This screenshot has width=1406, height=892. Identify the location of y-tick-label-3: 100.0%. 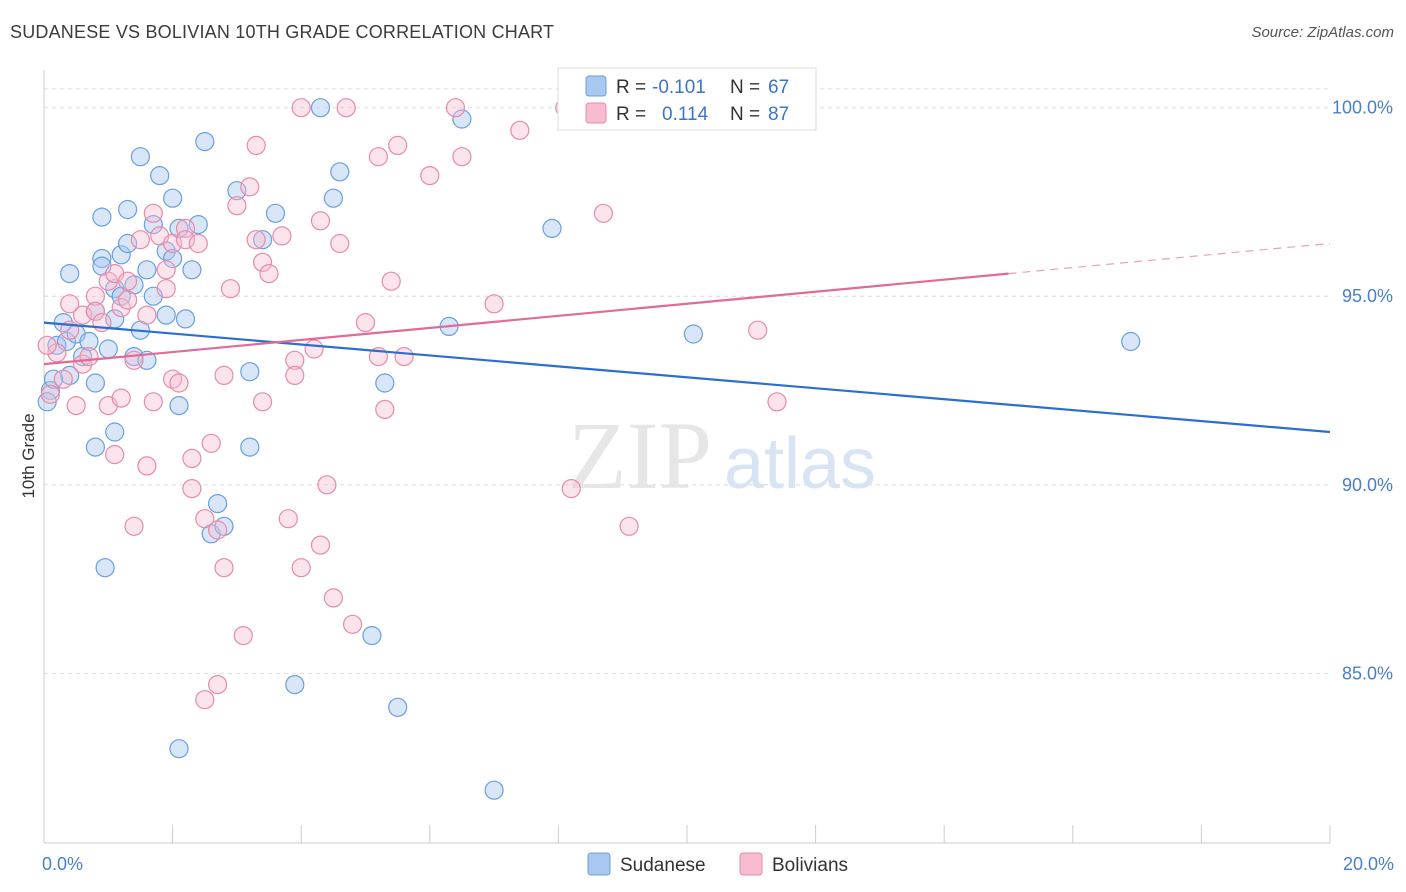
(1362, 108).